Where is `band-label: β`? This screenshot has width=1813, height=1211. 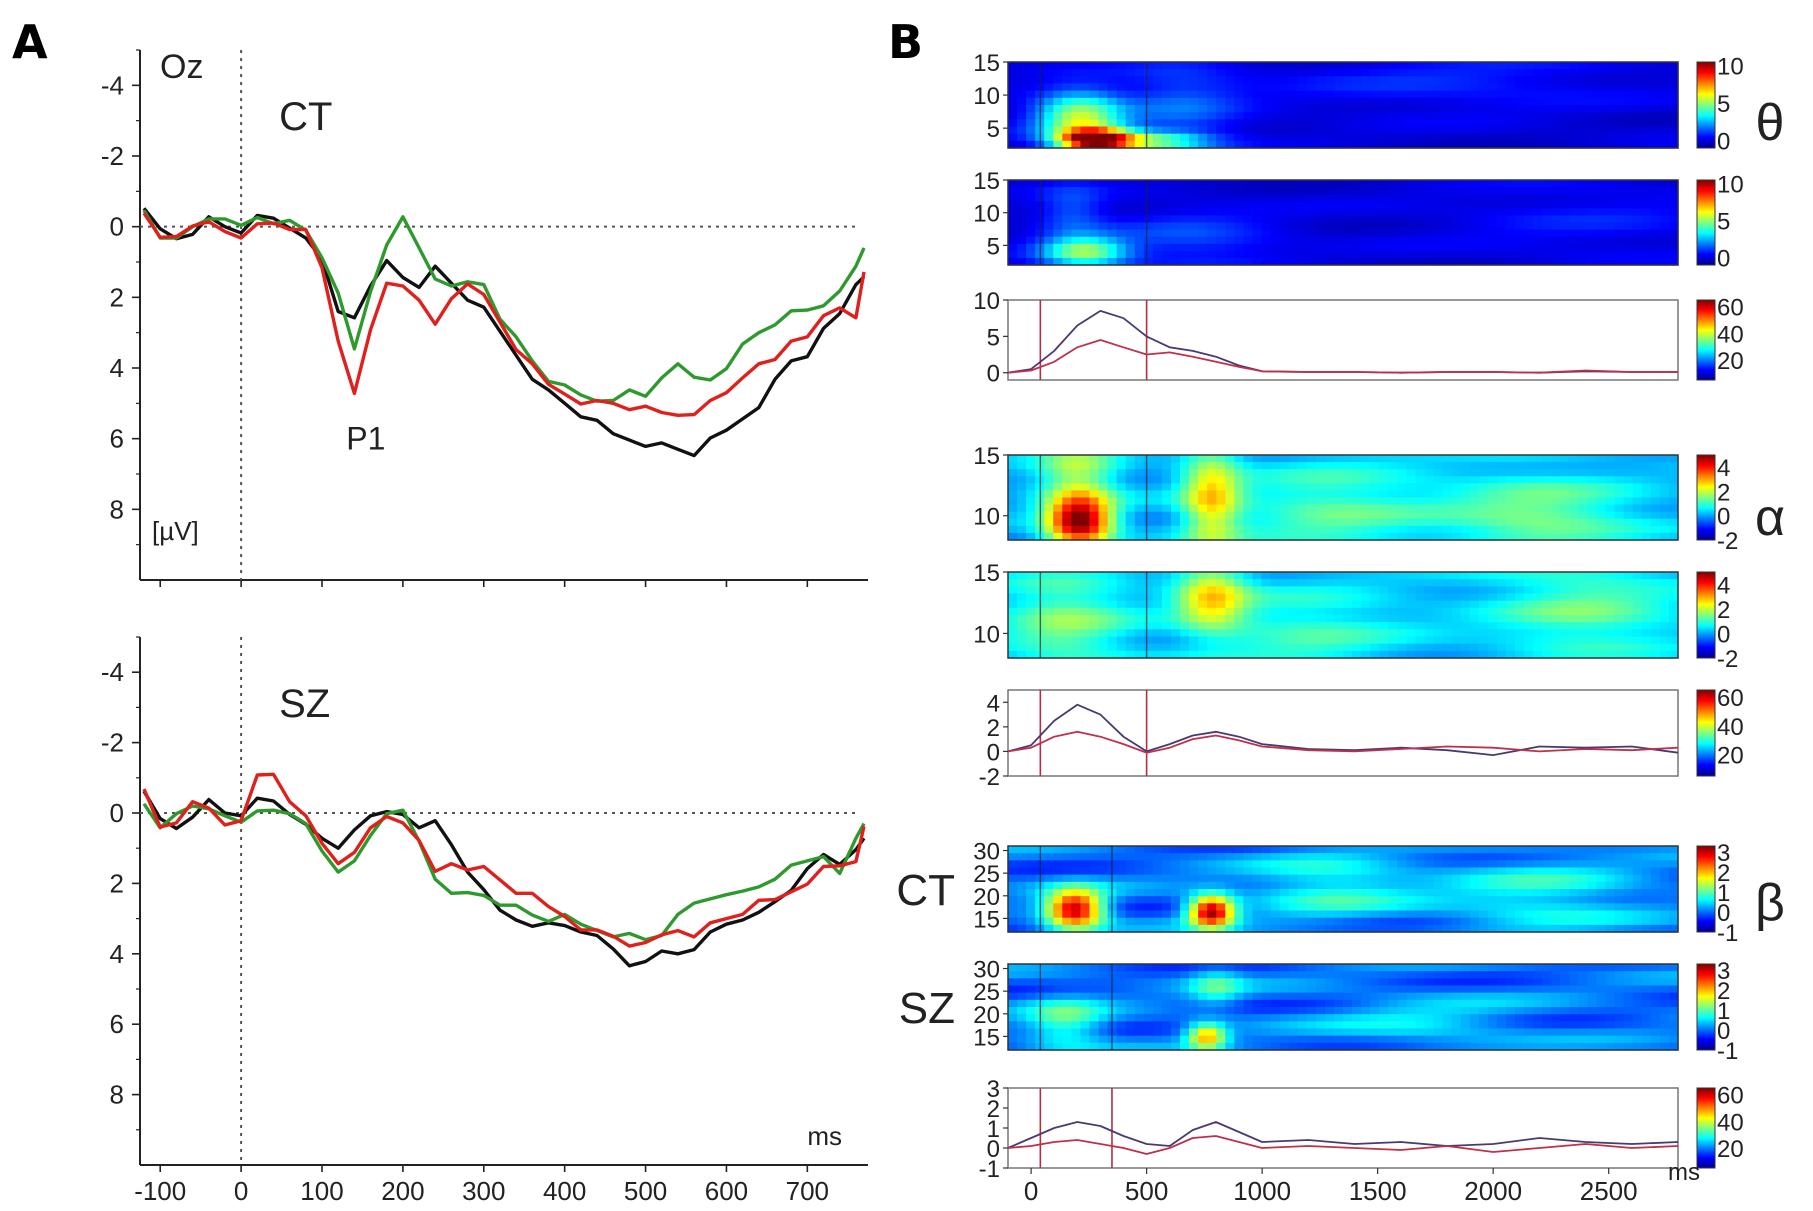 band-label: β is located at coordinates (1770, 903).